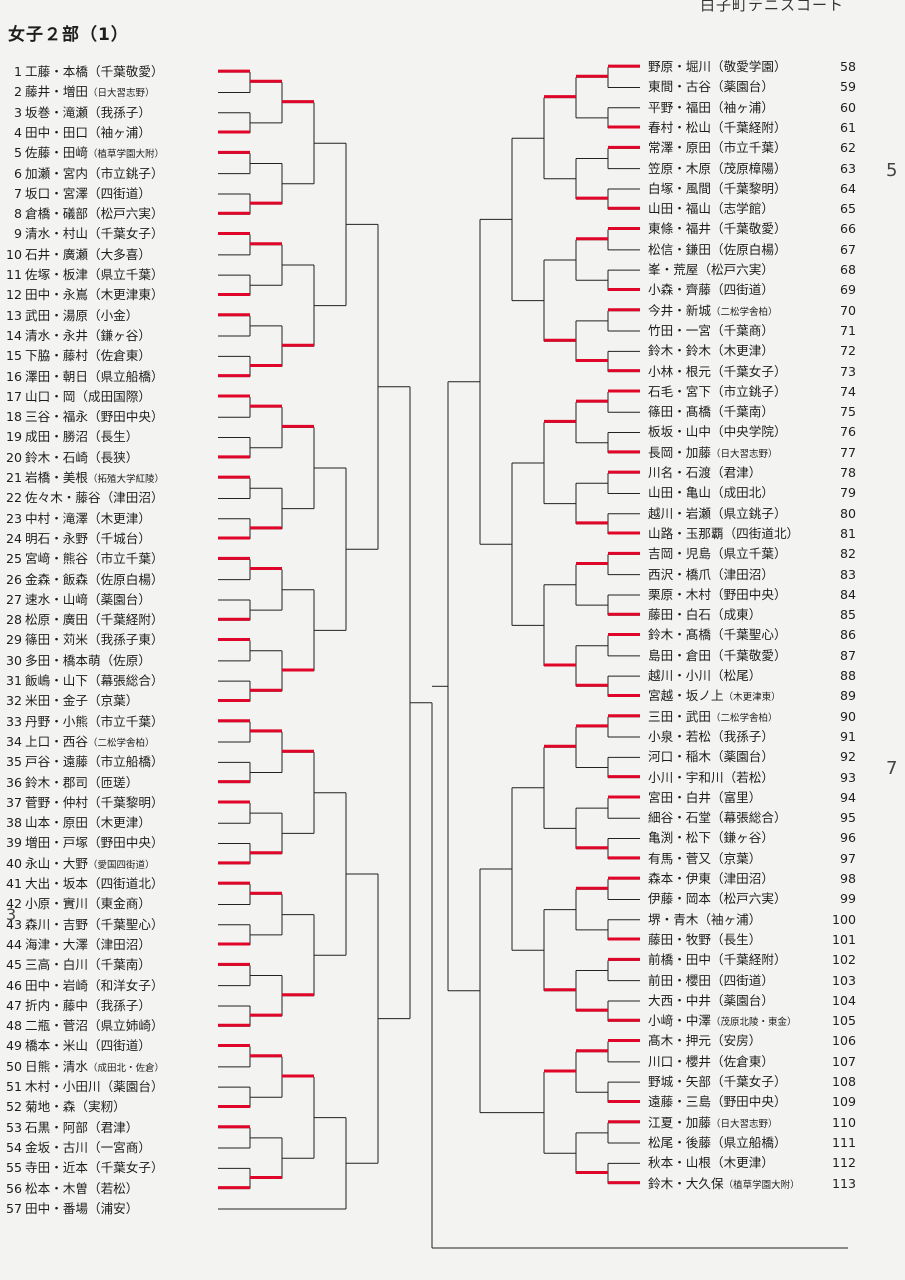 Image resolution: width=905 pixels, height=1280 pixels. Describe the element at coordinates (752, 698) in the screenshot. I see `entry-club: （木更津東）` at that location.